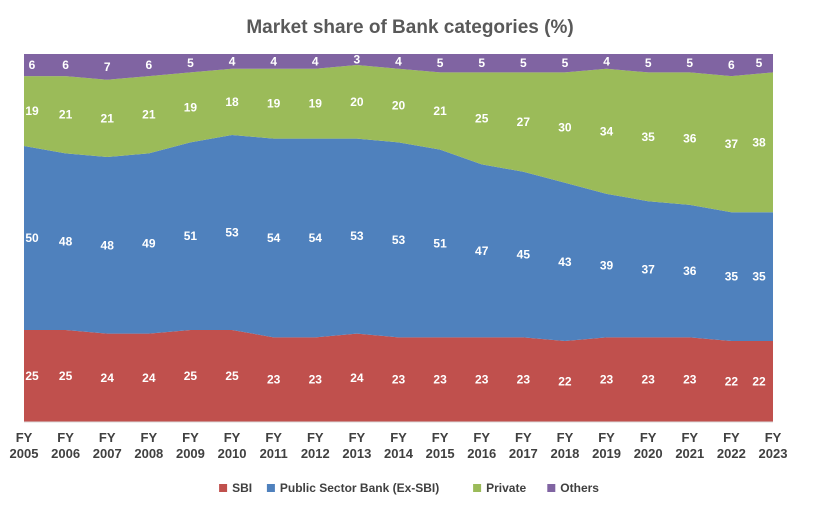 The height and width of the screenshot is (514, 819). What do you see at coordinates (223, 488) in the screenshot?
I see `legend-swatch-sbi` at bounding box center [223, 488].